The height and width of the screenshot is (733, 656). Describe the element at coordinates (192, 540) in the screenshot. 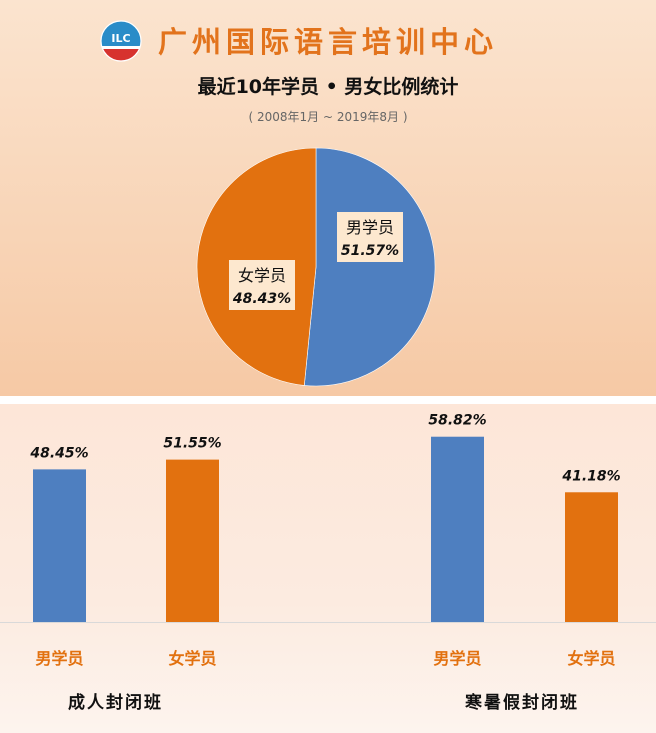

I see `bar-adult-female` at that location.